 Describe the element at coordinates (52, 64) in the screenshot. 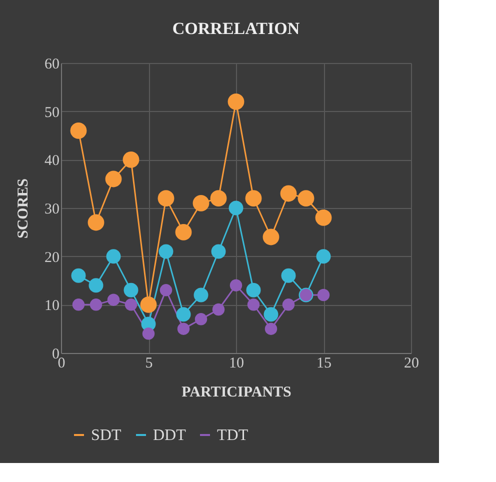

I see `y-tick-label: 60` at that location.